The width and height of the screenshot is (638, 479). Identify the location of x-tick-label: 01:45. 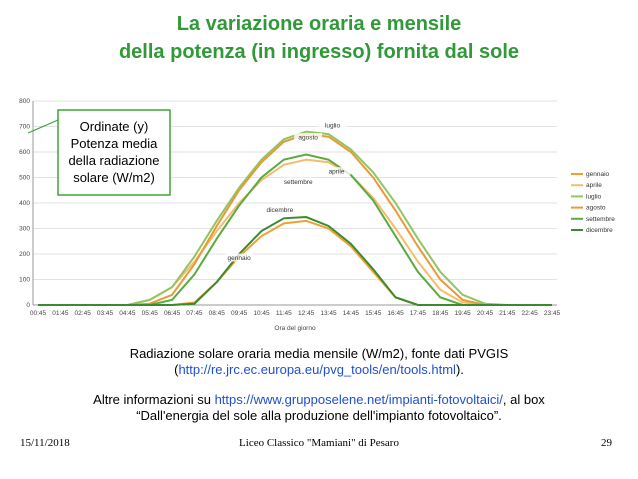
(60, 313).